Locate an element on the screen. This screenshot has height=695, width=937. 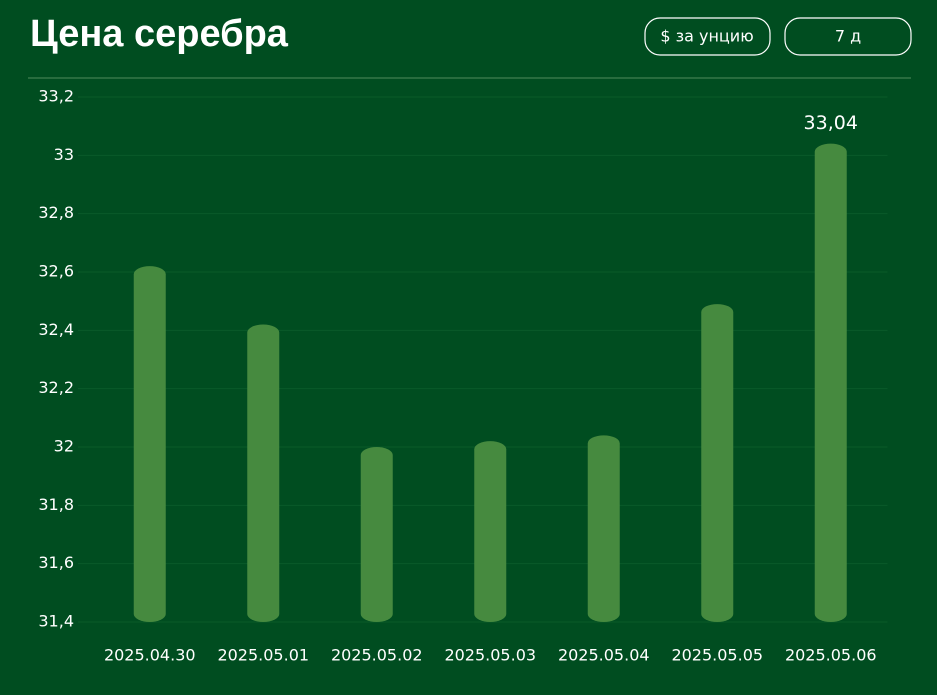
period-button-frame is located at coordinates (848, 36).